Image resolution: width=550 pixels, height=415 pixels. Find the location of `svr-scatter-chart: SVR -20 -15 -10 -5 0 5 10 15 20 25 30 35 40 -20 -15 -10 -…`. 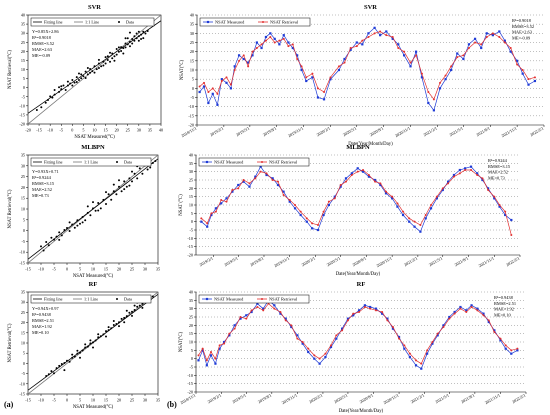

svr-scatter-chart: SVR -20 -15 -10 -5 0 5 10 15 20 25 30 35 40 -20 -15 -10 -… is located at coordinates (85, 72).